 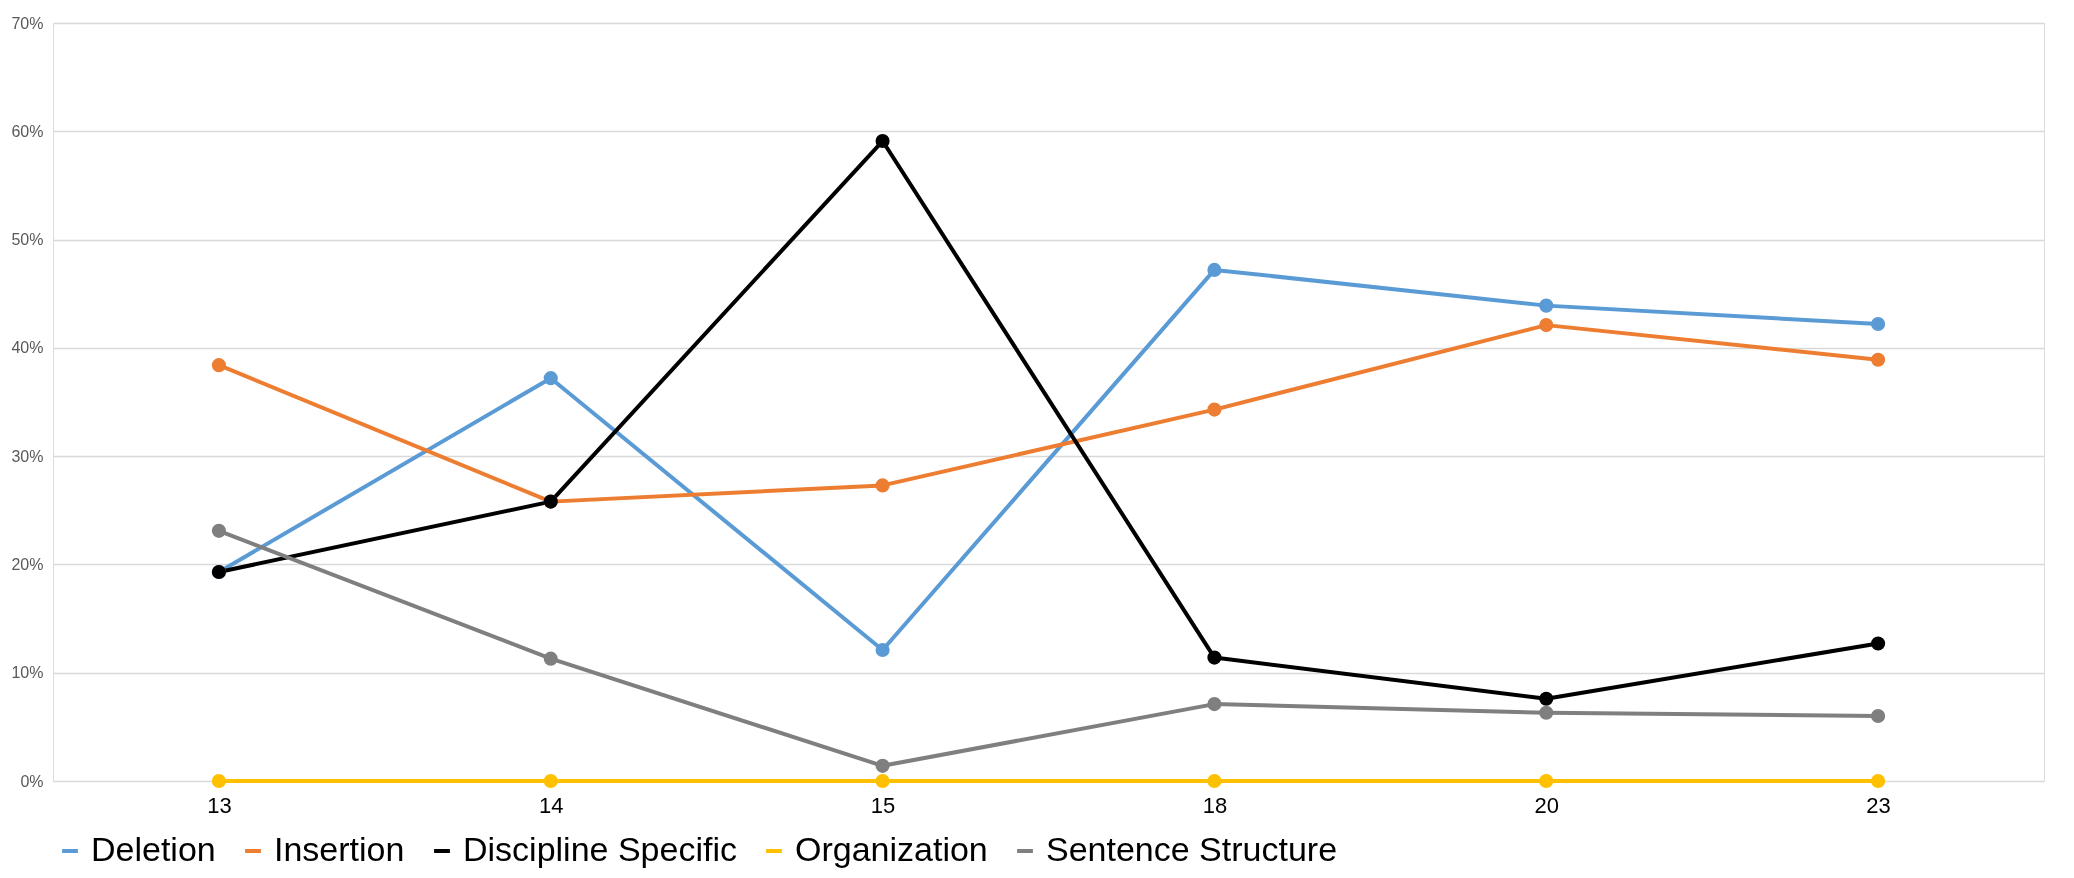 I want to click on x-tick-label: 23, so click(x=1878, y=805).